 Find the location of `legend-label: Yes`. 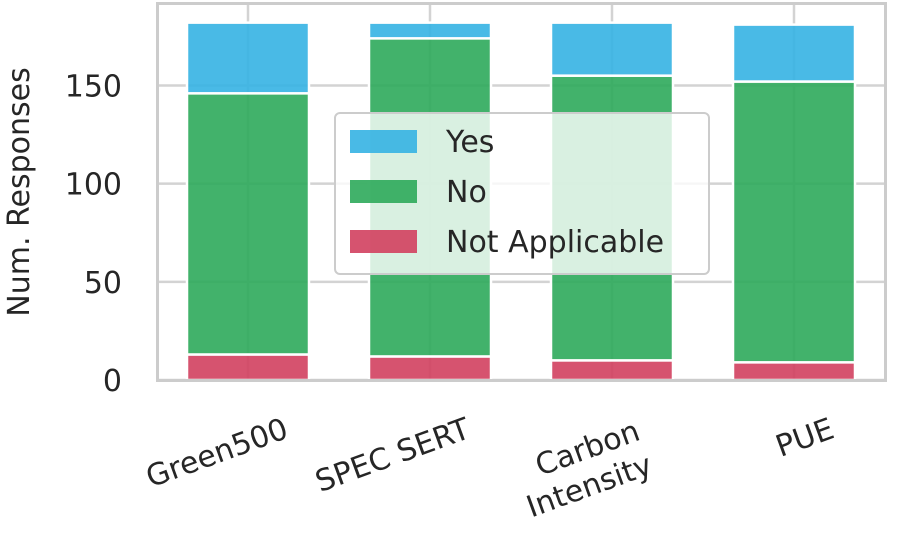

legend-label: Yes is located at coordinates (469, 142).